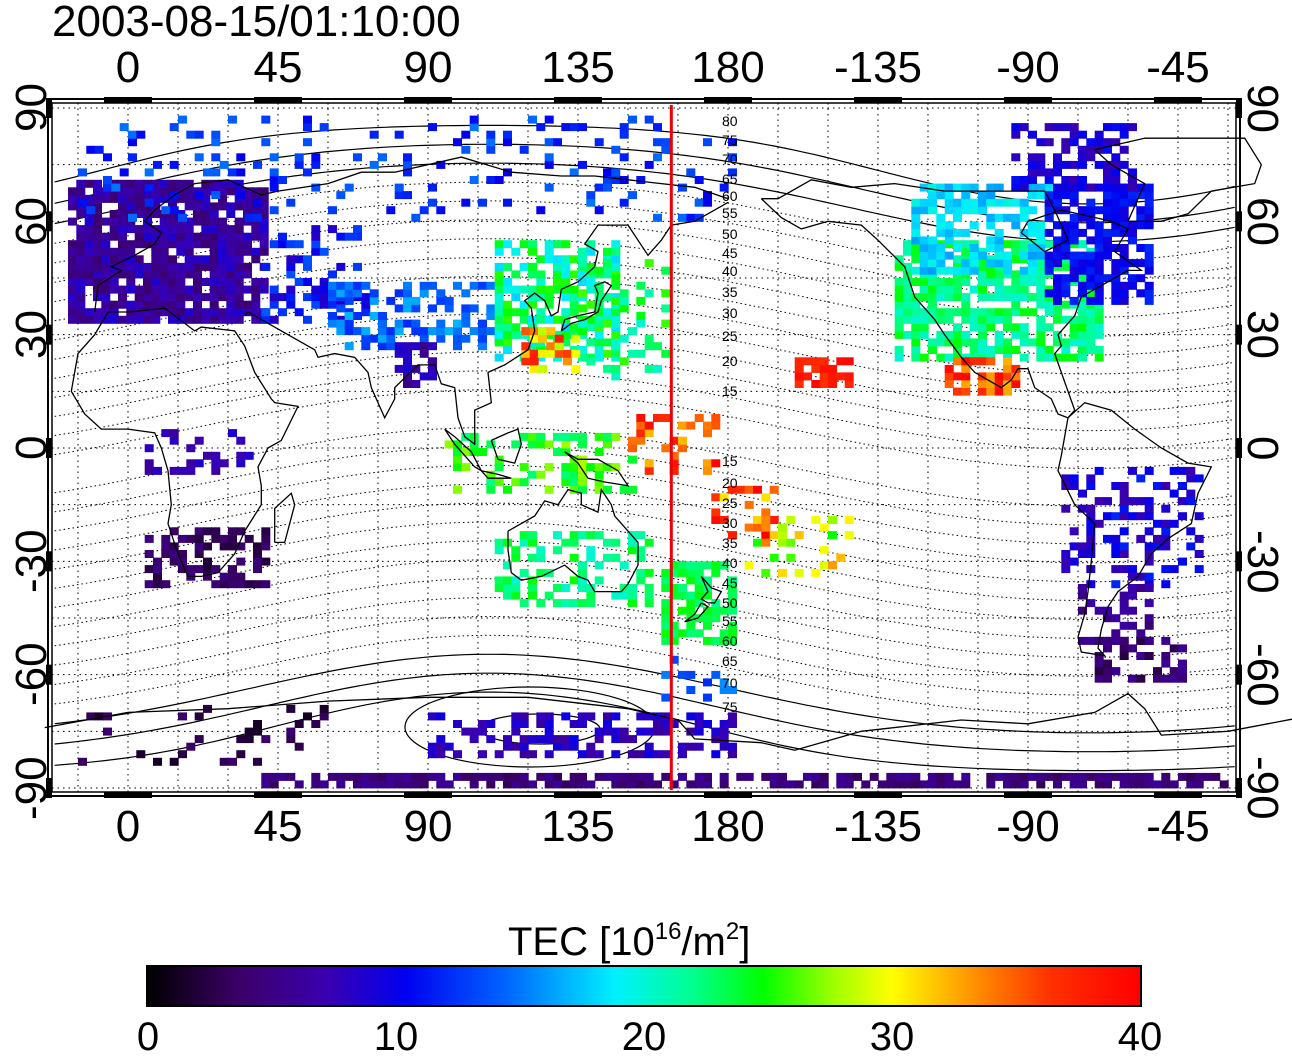 The width and height of the screenshot is (1292, 1059). What do you see at coordinates (31, 221) in the screenshot?
I see `tick-left-label: 60` at bounding box center [31, 221].